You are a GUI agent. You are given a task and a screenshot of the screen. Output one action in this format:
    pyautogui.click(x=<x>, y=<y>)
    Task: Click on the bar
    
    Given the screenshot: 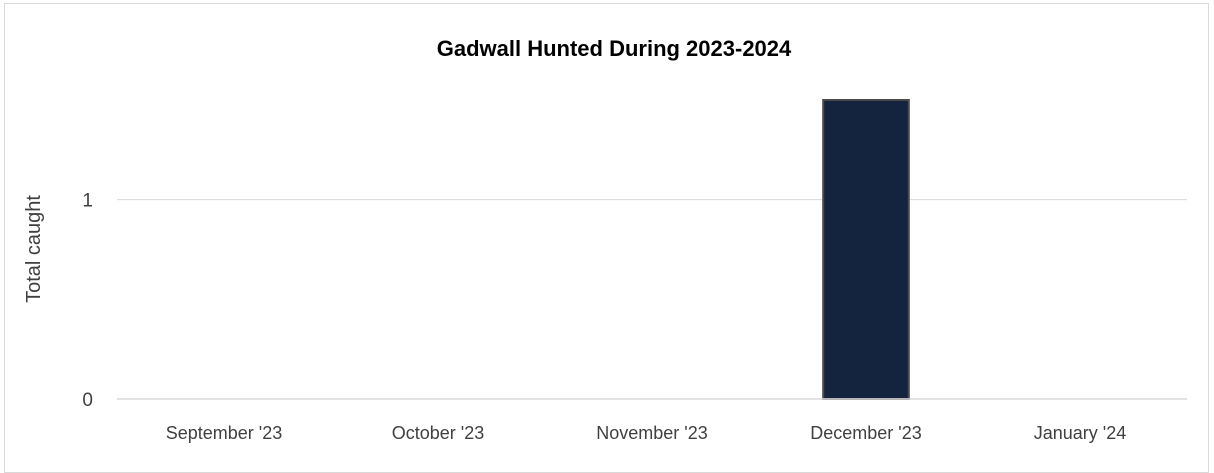 What is the action you would take?
    pyautogui.click(x=866, y=249)
    